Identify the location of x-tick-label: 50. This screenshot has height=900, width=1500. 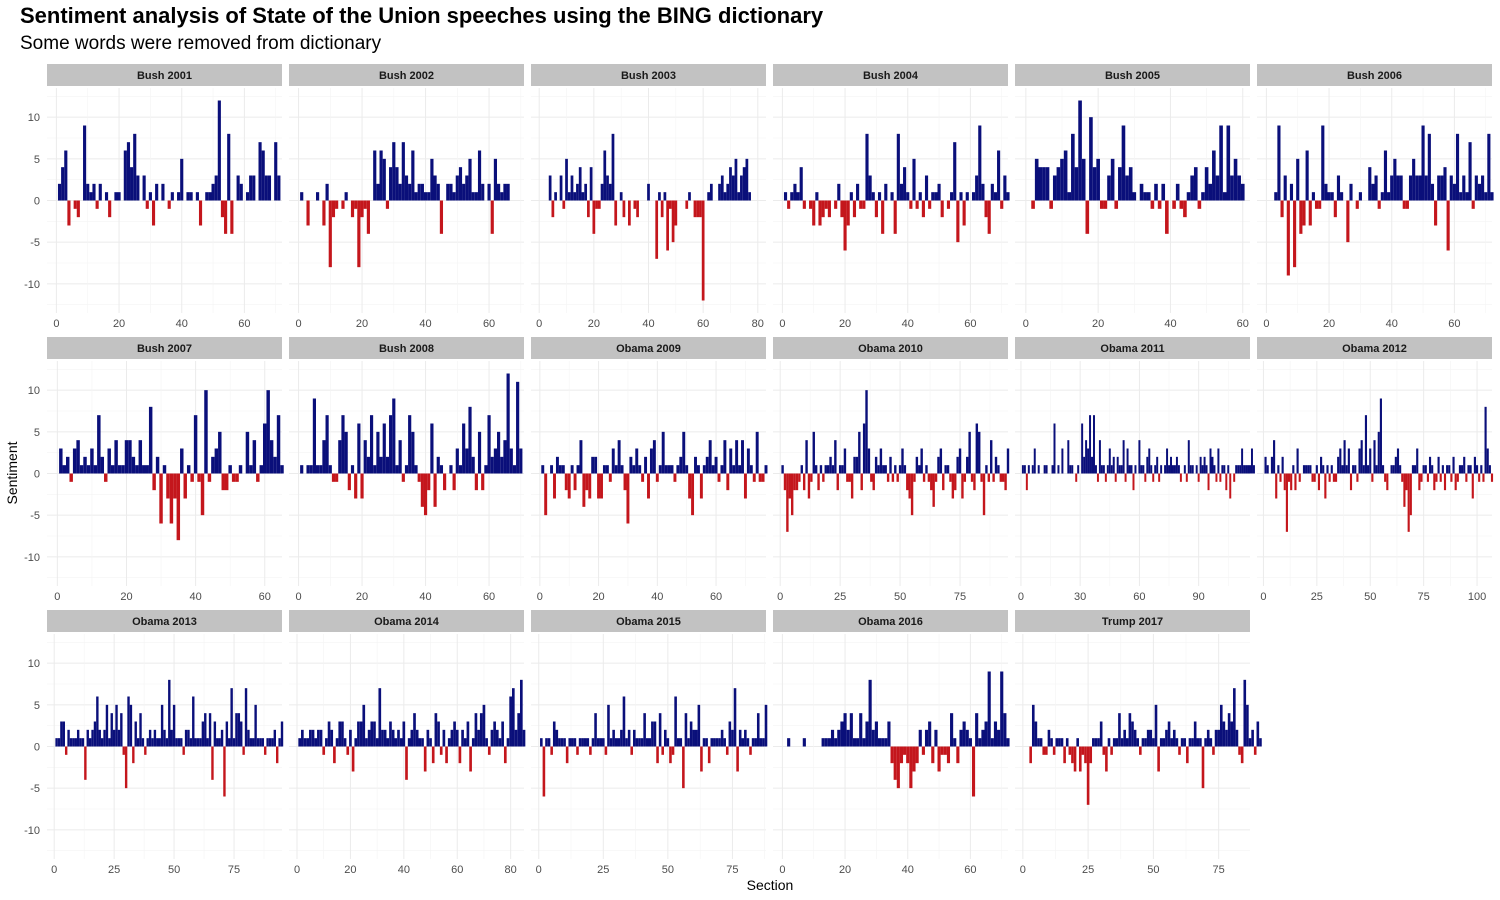
(174, 870).